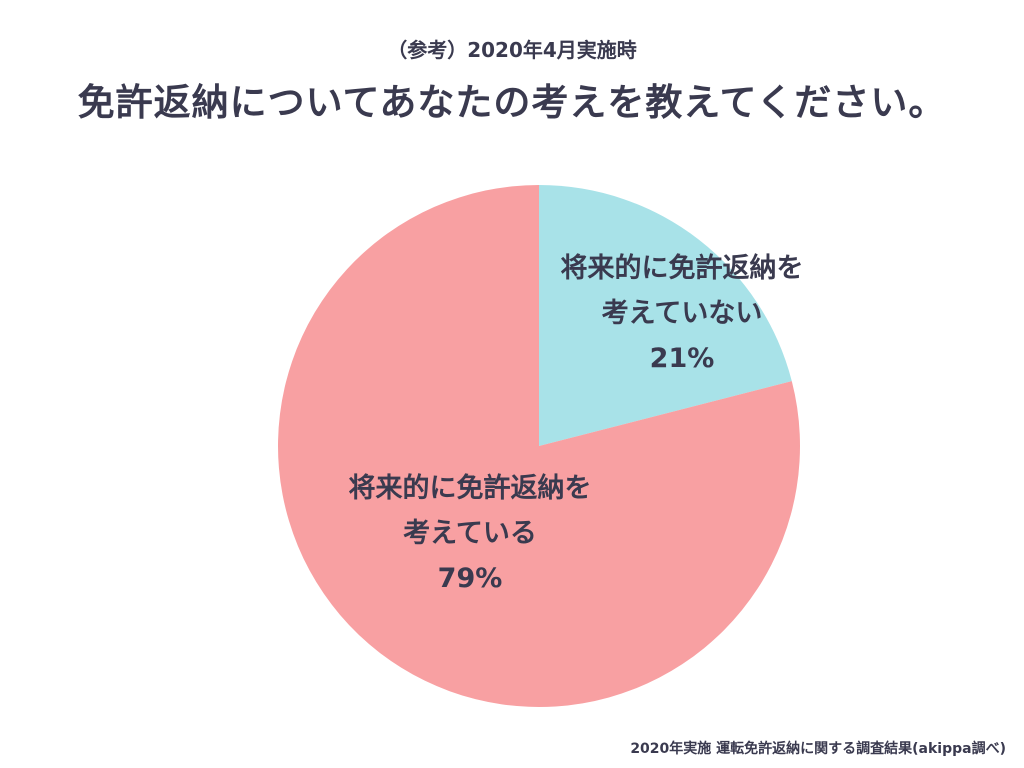 This screenshot has height=768, width=1024. I want to click on chart-title: 免許返納についてあなたの考えを教えてください。, so click(512, 102).